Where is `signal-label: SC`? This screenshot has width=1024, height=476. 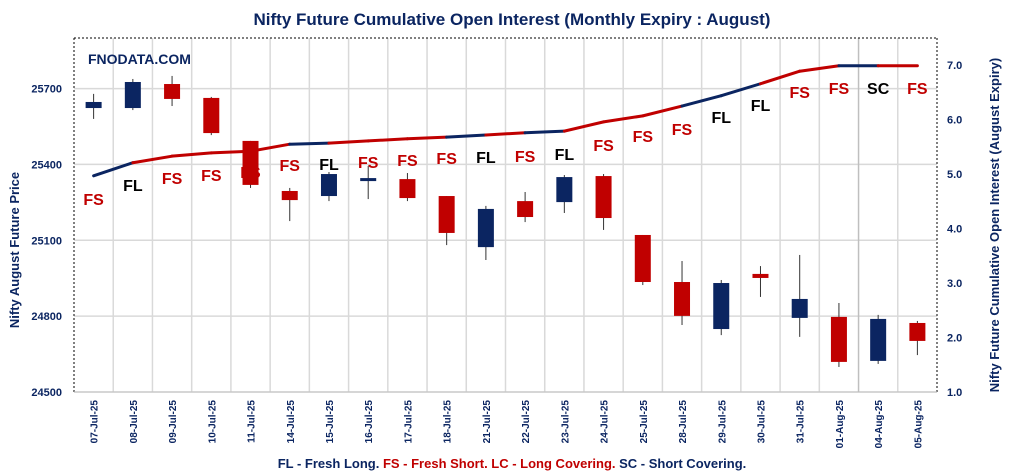
signal-label: SC is located at coordinates (878, 89).